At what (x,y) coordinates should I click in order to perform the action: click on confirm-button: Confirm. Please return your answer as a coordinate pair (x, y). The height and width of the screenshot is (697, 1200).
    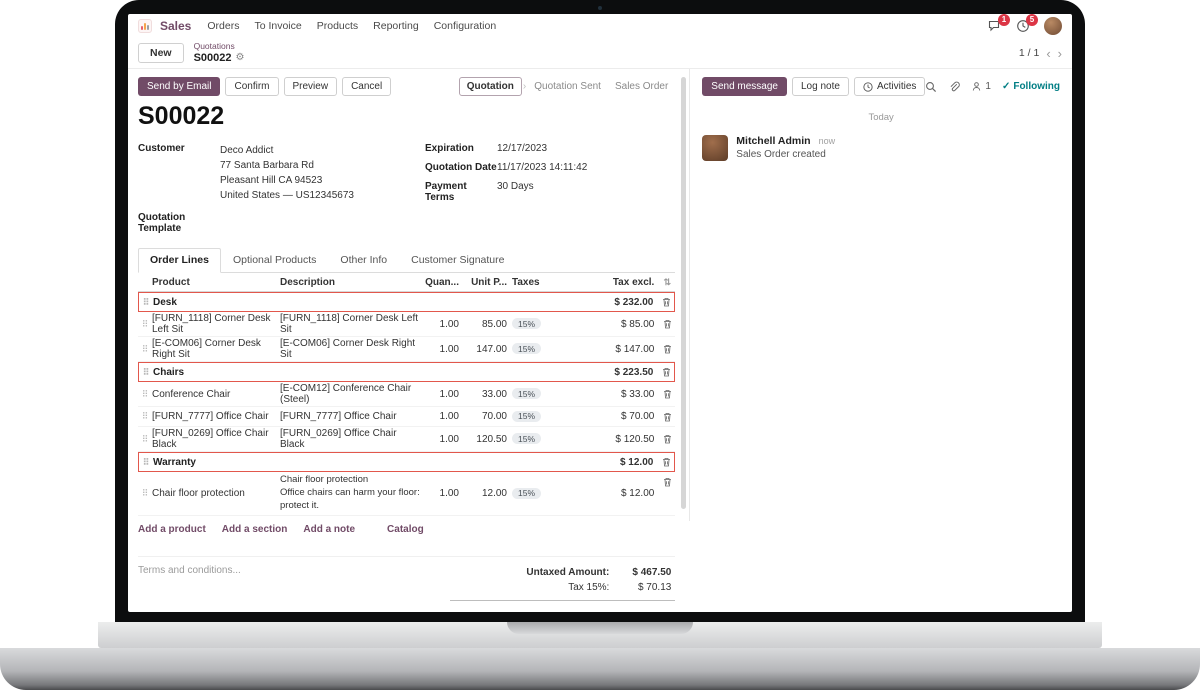
    Looking at the image, I should click on (252, 86).